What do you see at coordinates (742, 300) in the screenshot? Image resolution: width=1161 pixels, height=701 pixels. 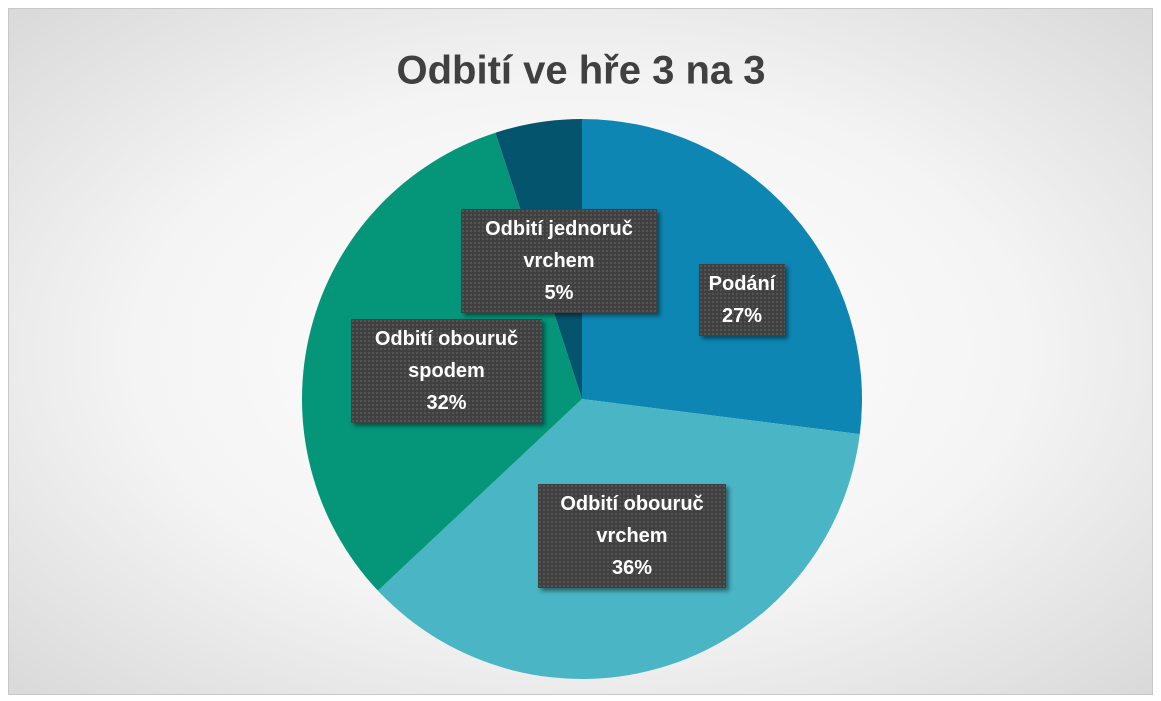 I see `data-label: Podání 27%` at bounding box center [742, 300].